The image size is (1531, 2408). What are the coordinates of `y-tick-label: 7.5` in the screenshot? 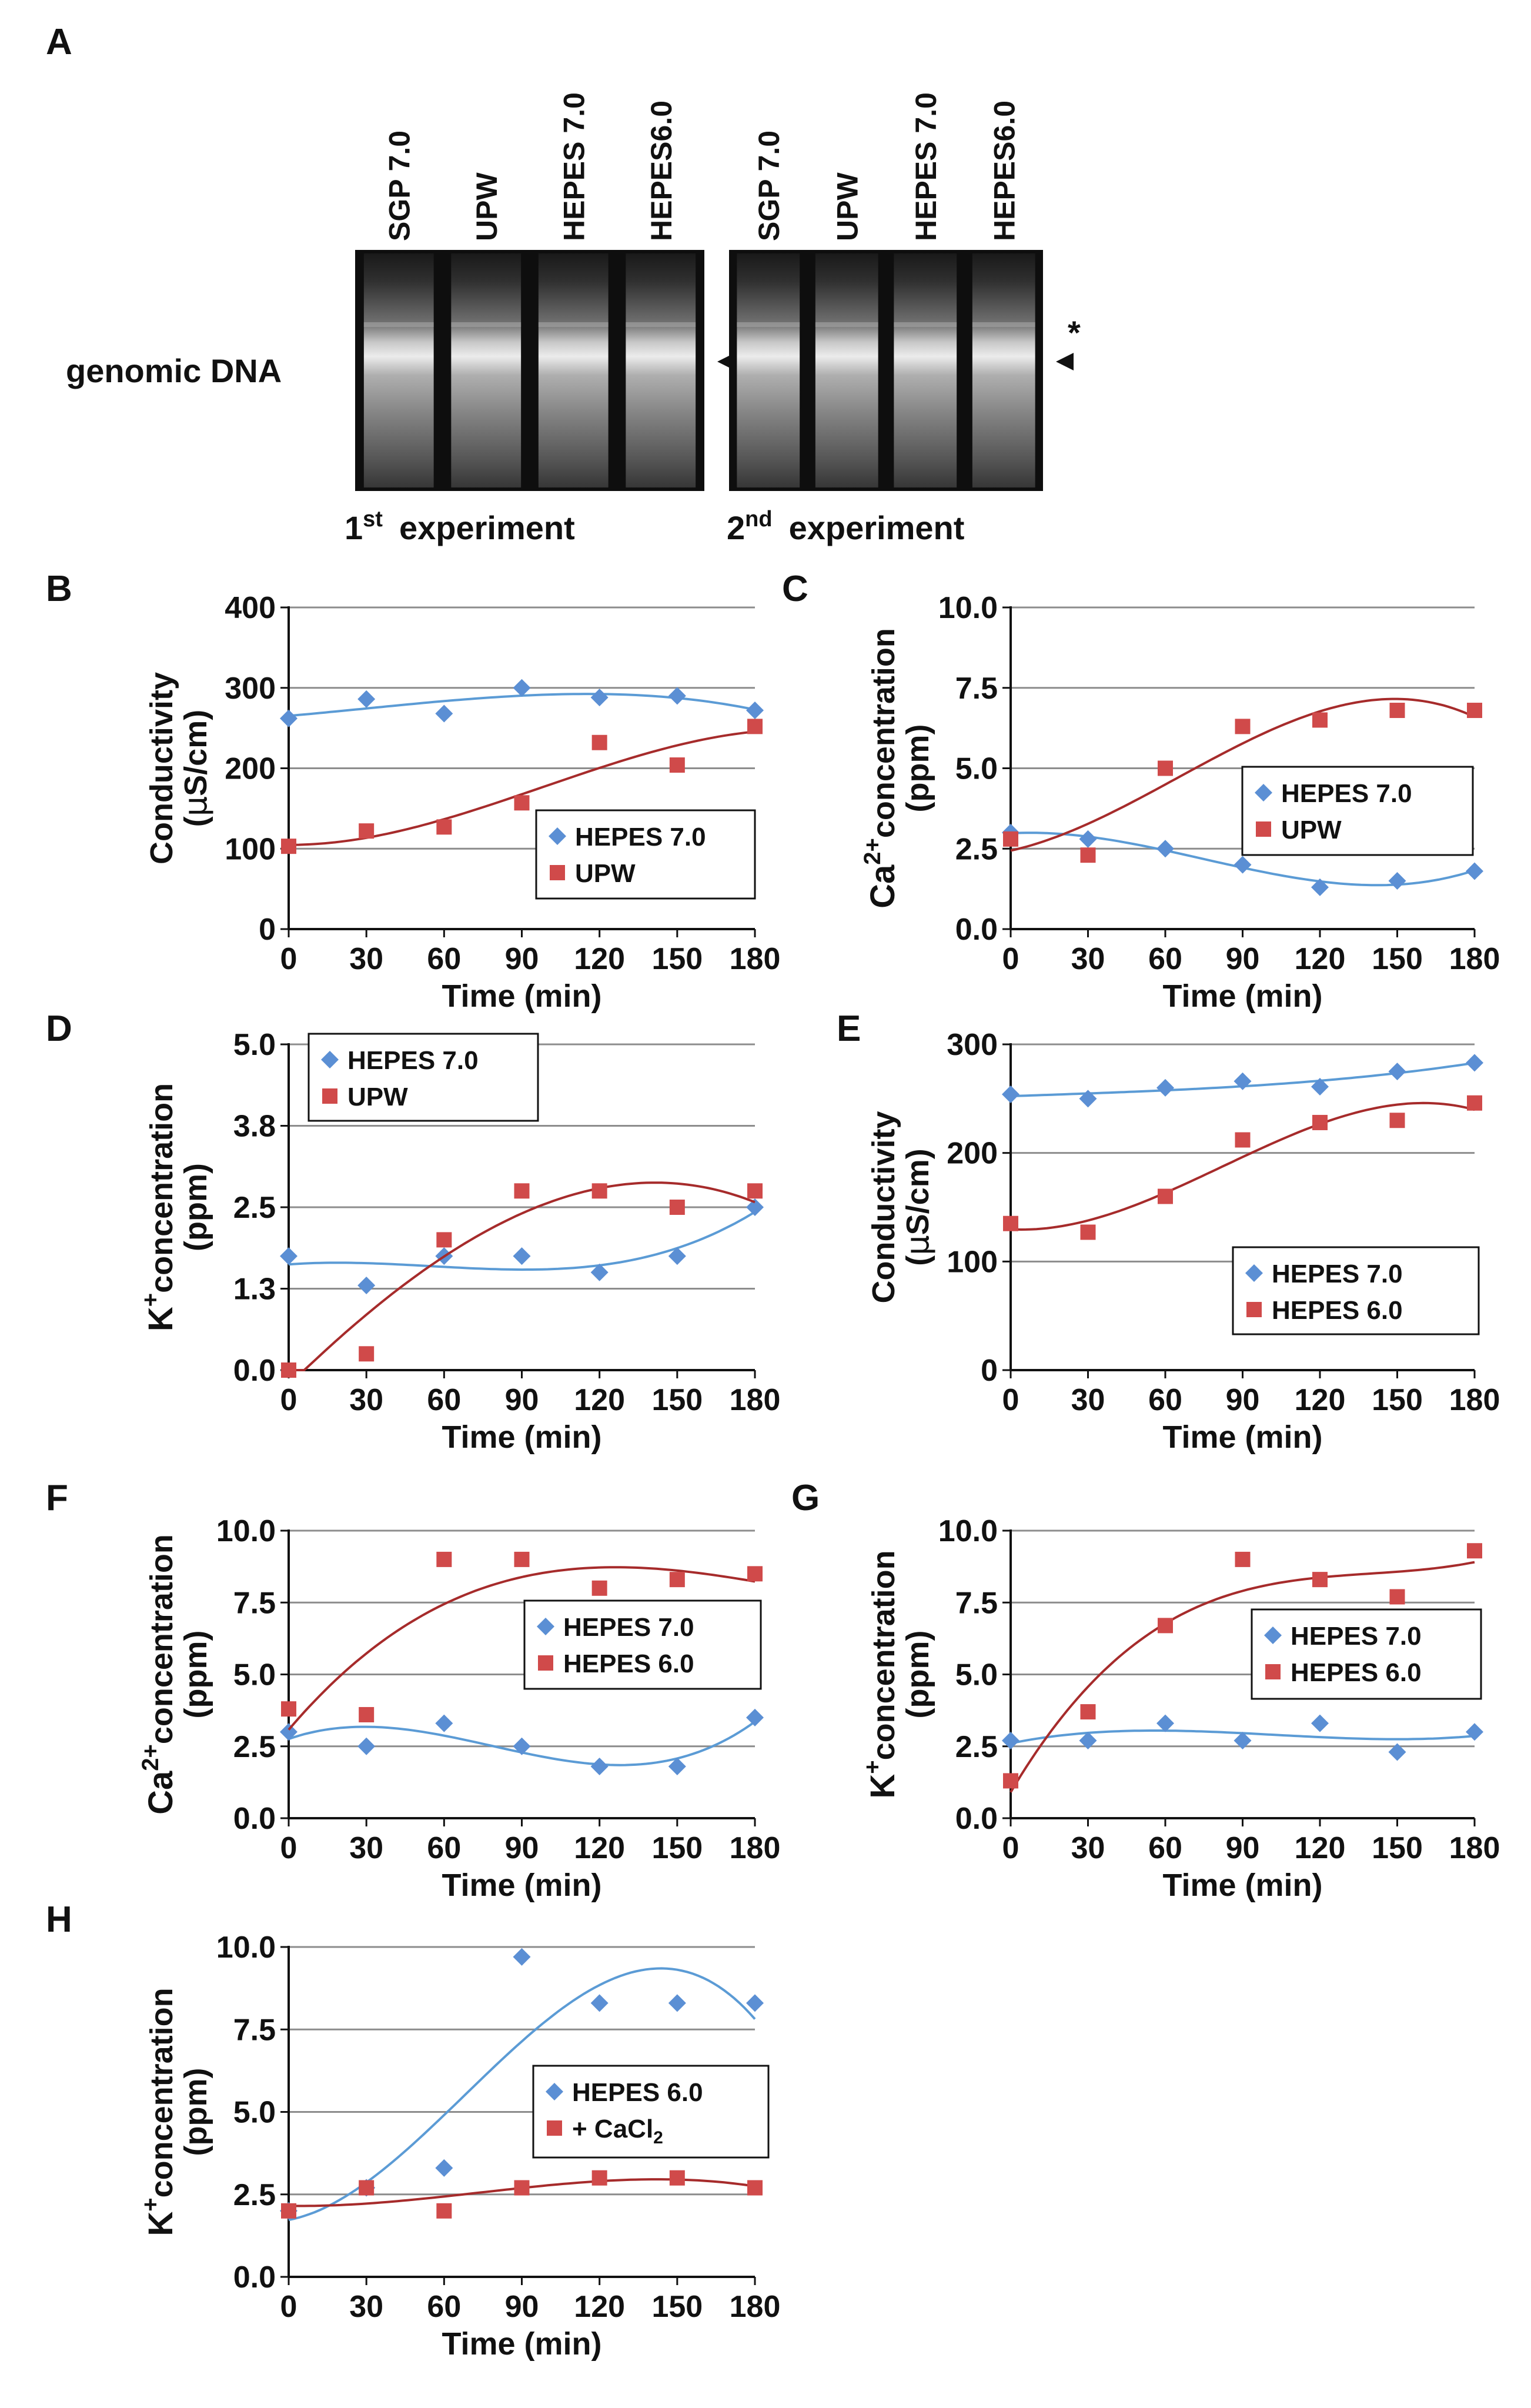 It's located at (976, 1603).